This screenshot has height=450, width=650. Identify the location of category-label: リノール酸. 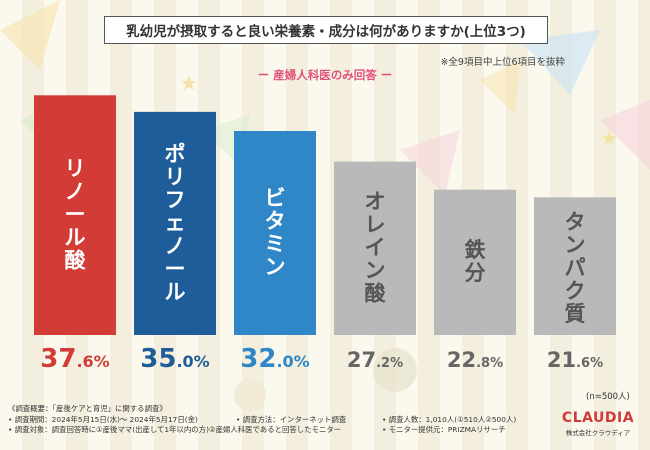
(76, 215).